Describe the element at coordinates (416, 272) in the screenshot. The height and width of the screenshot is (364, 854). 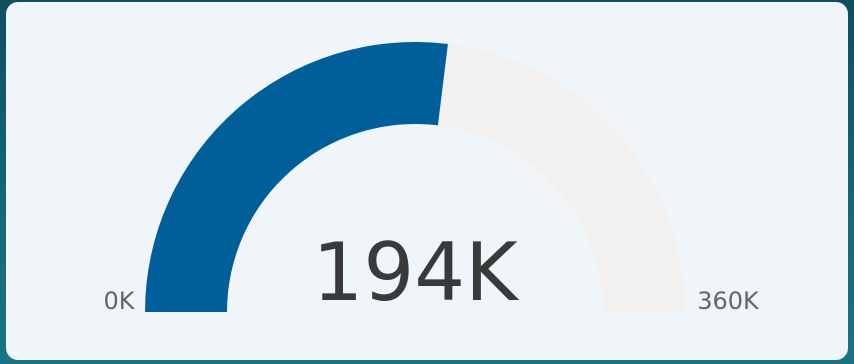
I see `gauge-value-label: 194K` at that location.